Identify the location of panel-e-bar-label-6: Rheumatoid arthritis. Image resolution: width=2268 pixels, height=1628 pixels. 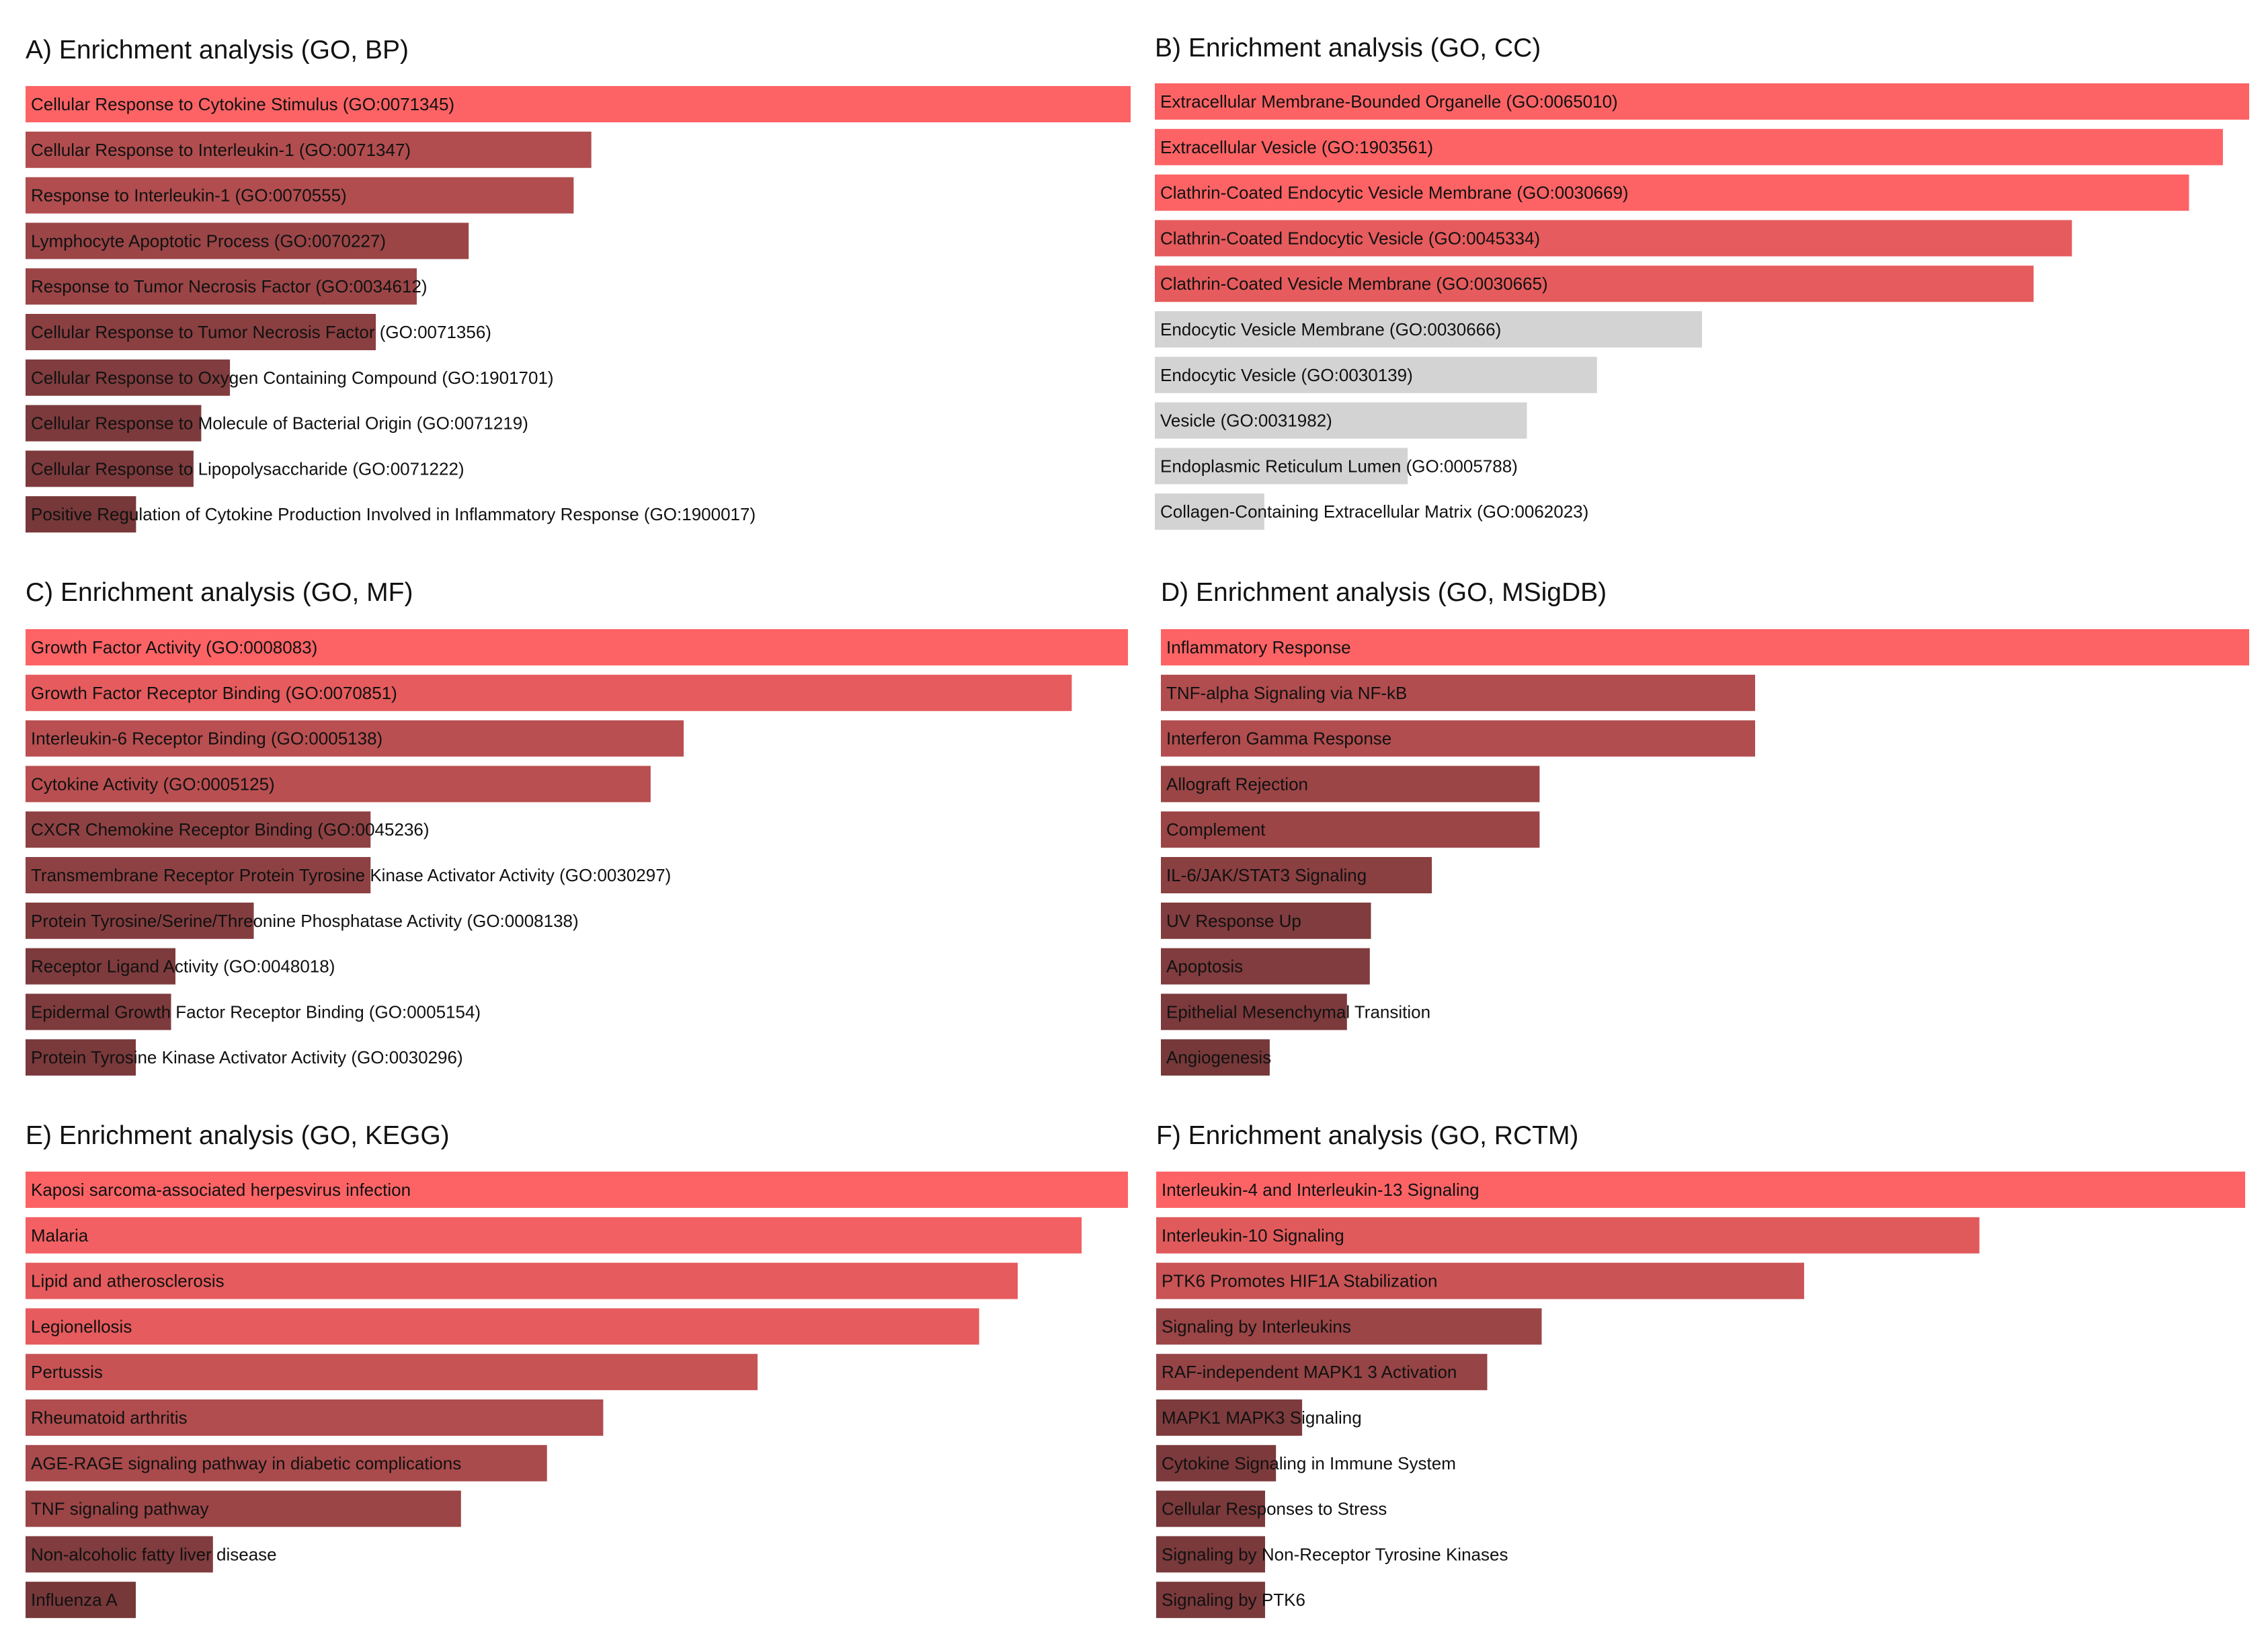
(110, 1418).